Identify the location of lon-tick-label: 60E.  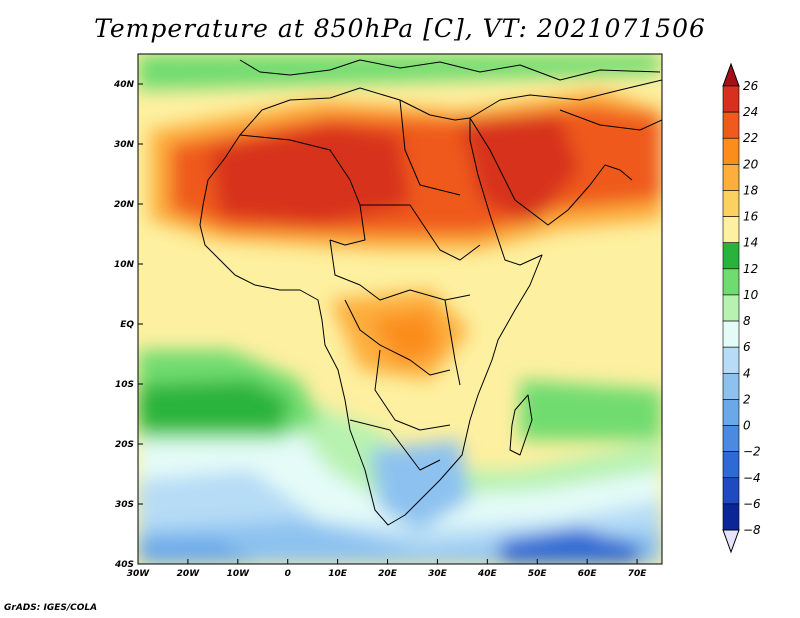
(588, 574).